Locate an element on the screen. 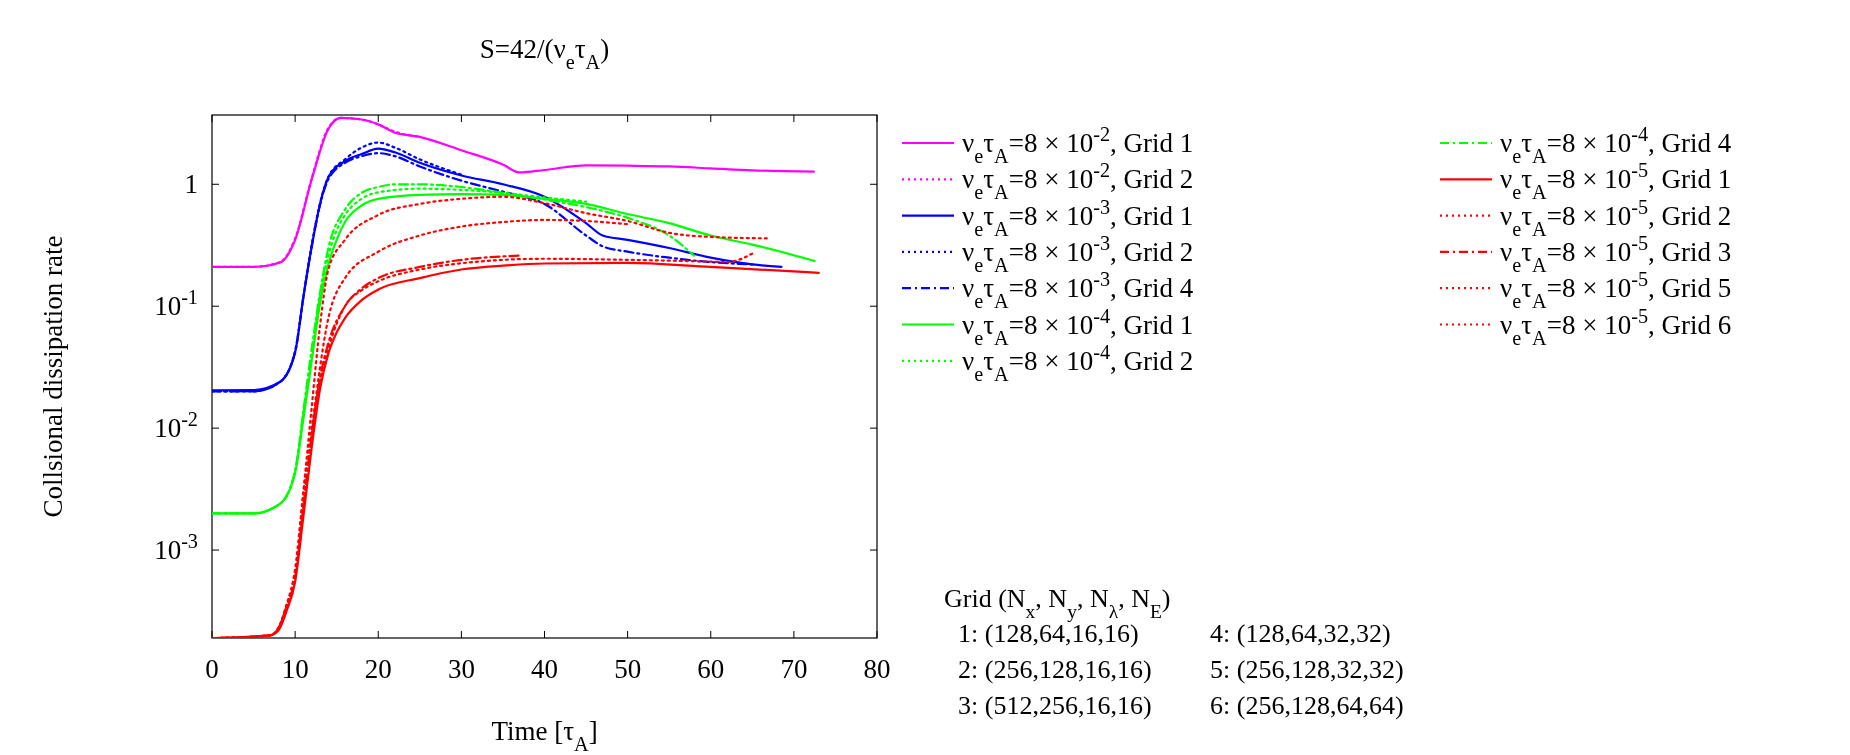 The width and height of the screenshot is (1850, 755). y-tick-label: 10$^{-3}$ is located at coordinates (176, 548).